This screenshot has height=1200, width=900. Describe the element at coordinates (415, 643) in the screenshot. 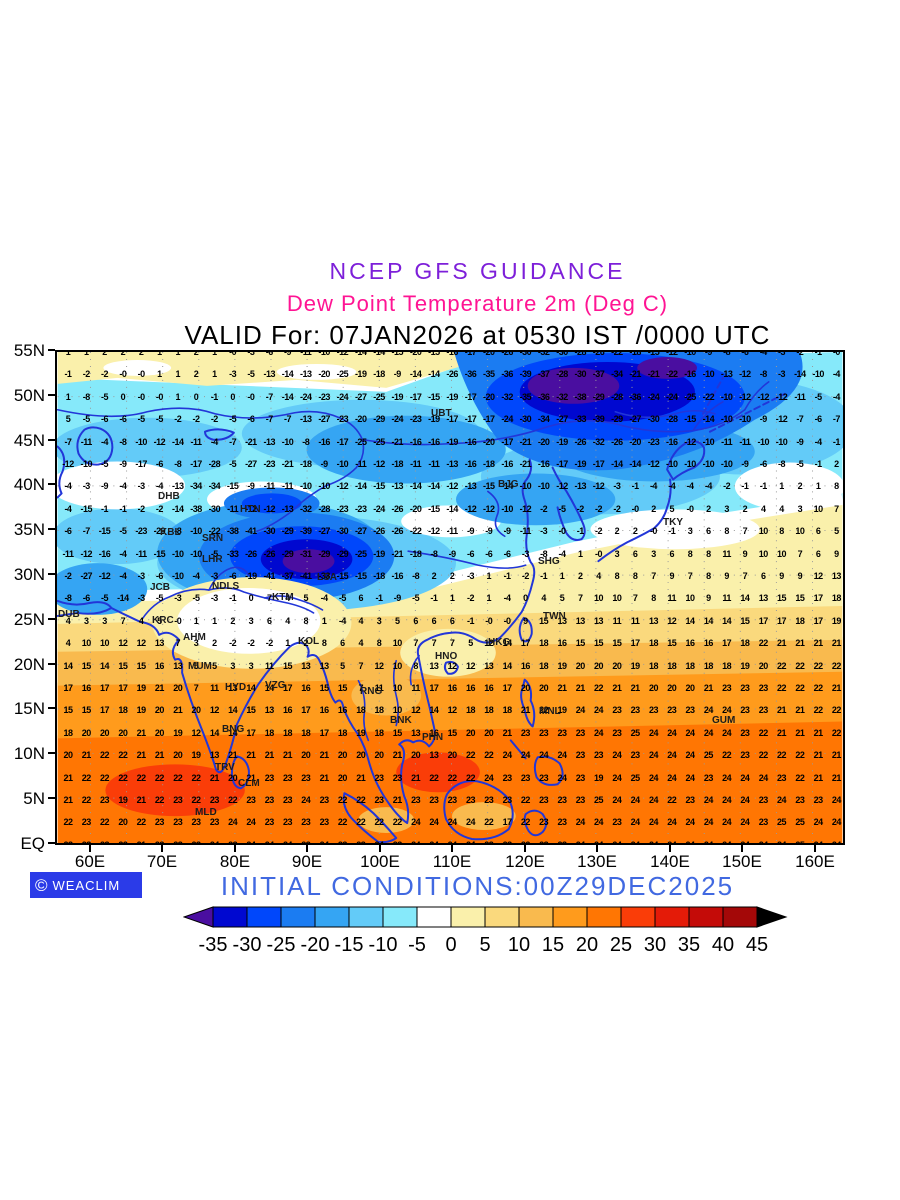

I see `dewpoint-value: 7` at that location.